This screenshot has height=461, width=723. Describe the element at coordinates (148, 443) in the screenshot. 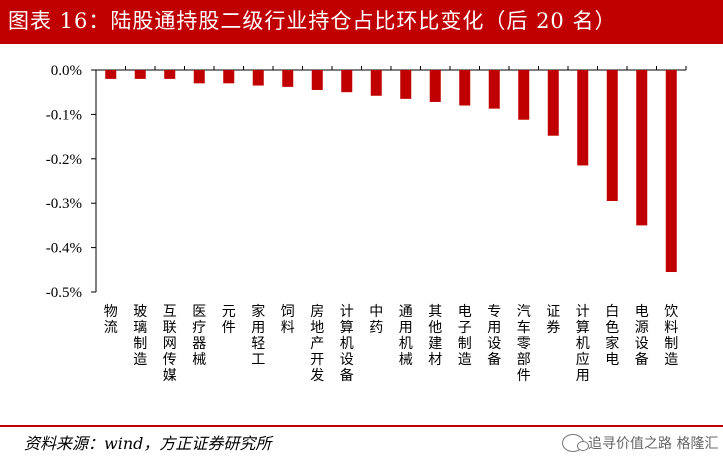

I see `source-note: 资料来源：wind，方正证券研究所` at that location.